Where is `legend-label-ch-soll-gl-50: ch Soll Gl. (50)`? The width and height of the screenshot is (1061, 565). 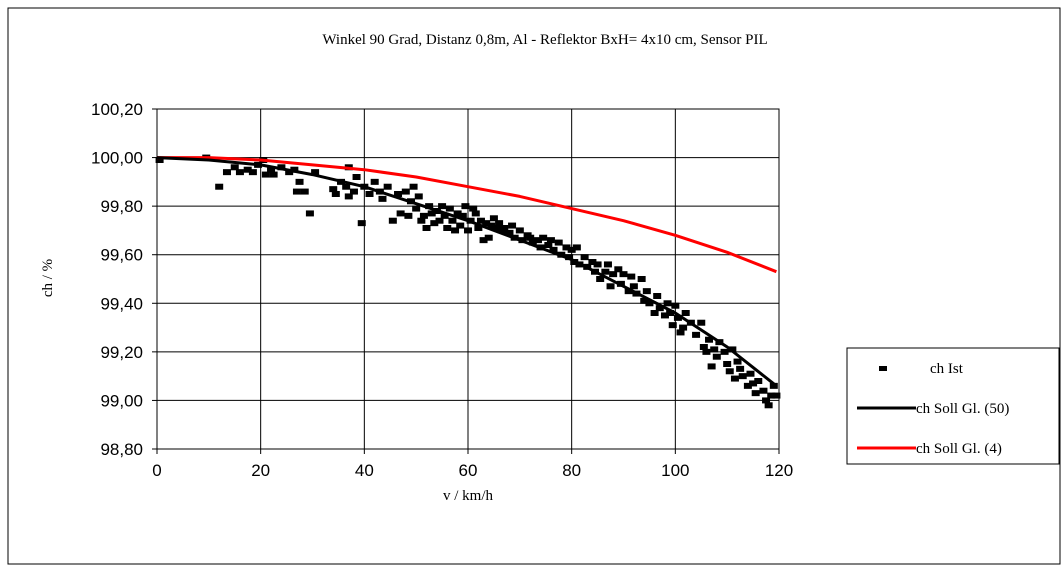 legend-label-ch-soll-gl-50: ch Soll Gl. (50) is located at coordinates (962, 409).